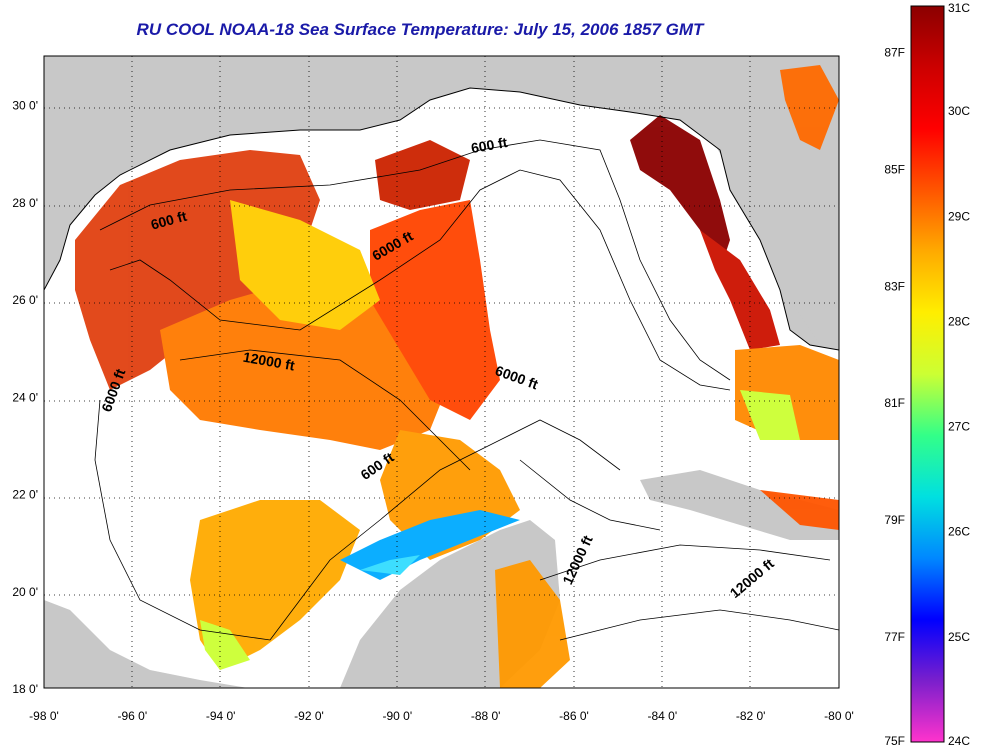 The width and height of the screenshot is (992, 754). I want to click on colorbar-celsius-label: 24C, so click(959, 741).